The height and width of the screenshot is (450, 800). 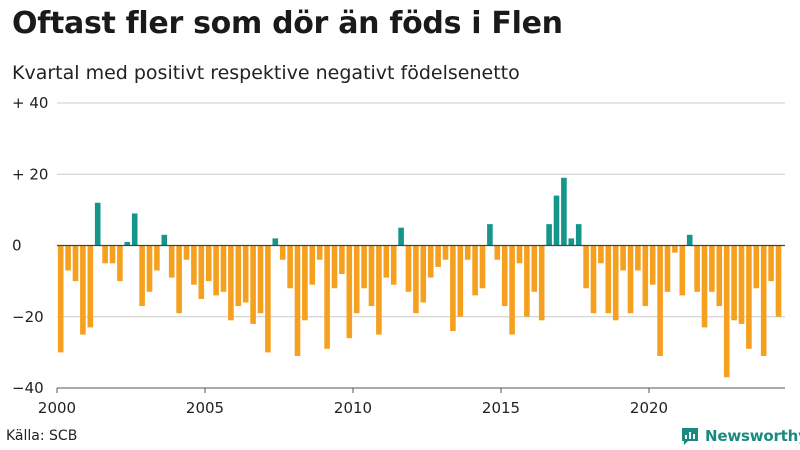 What do you see at coordinates (205, 408) in the screenshot?
I see `x-tick-label: 2005` at bounding box center [205, 408].